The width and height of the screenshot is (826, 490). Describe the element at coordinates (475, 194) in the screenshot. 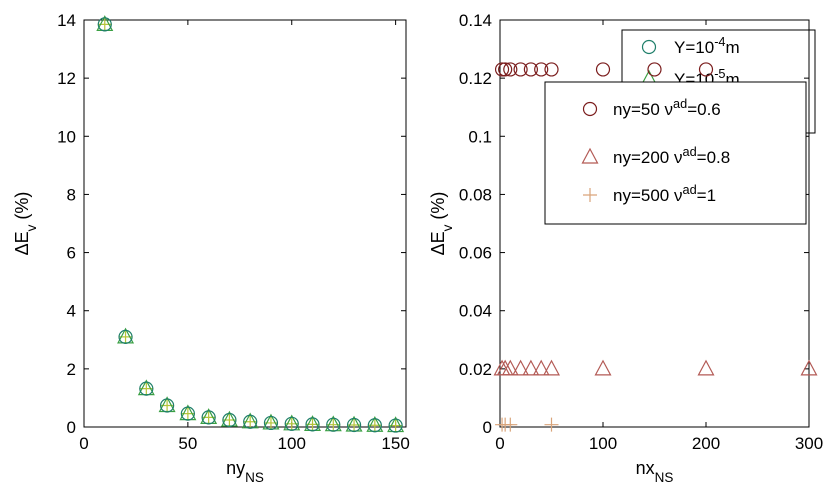

I see `y-tick-label: 0.08` at that location.